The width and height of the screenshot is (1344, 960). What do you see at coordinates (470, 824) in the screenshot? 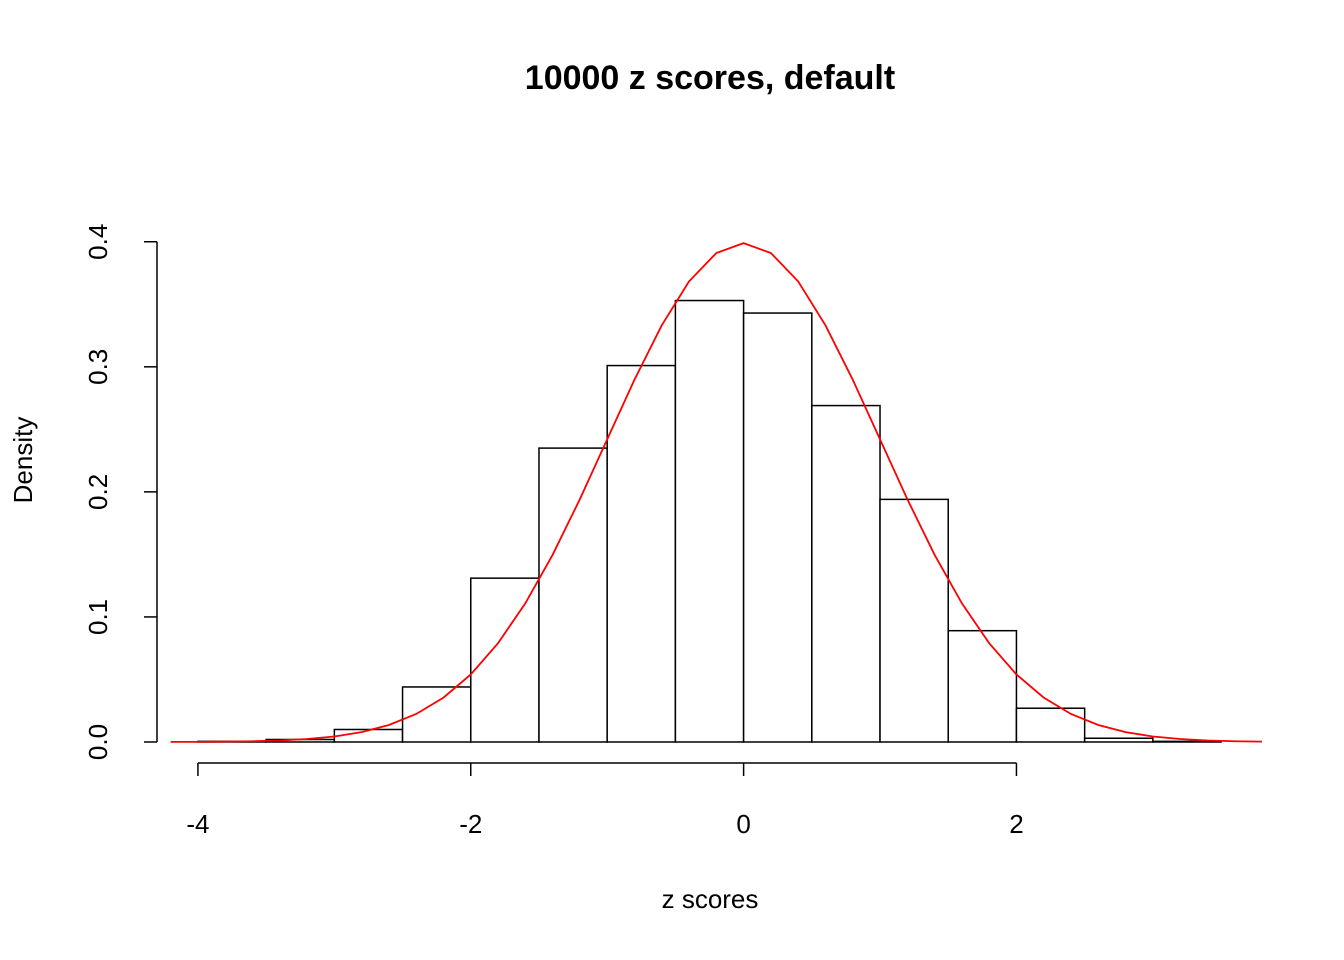
I see `x-tick-label: -2` at bounding box center [470, 824].